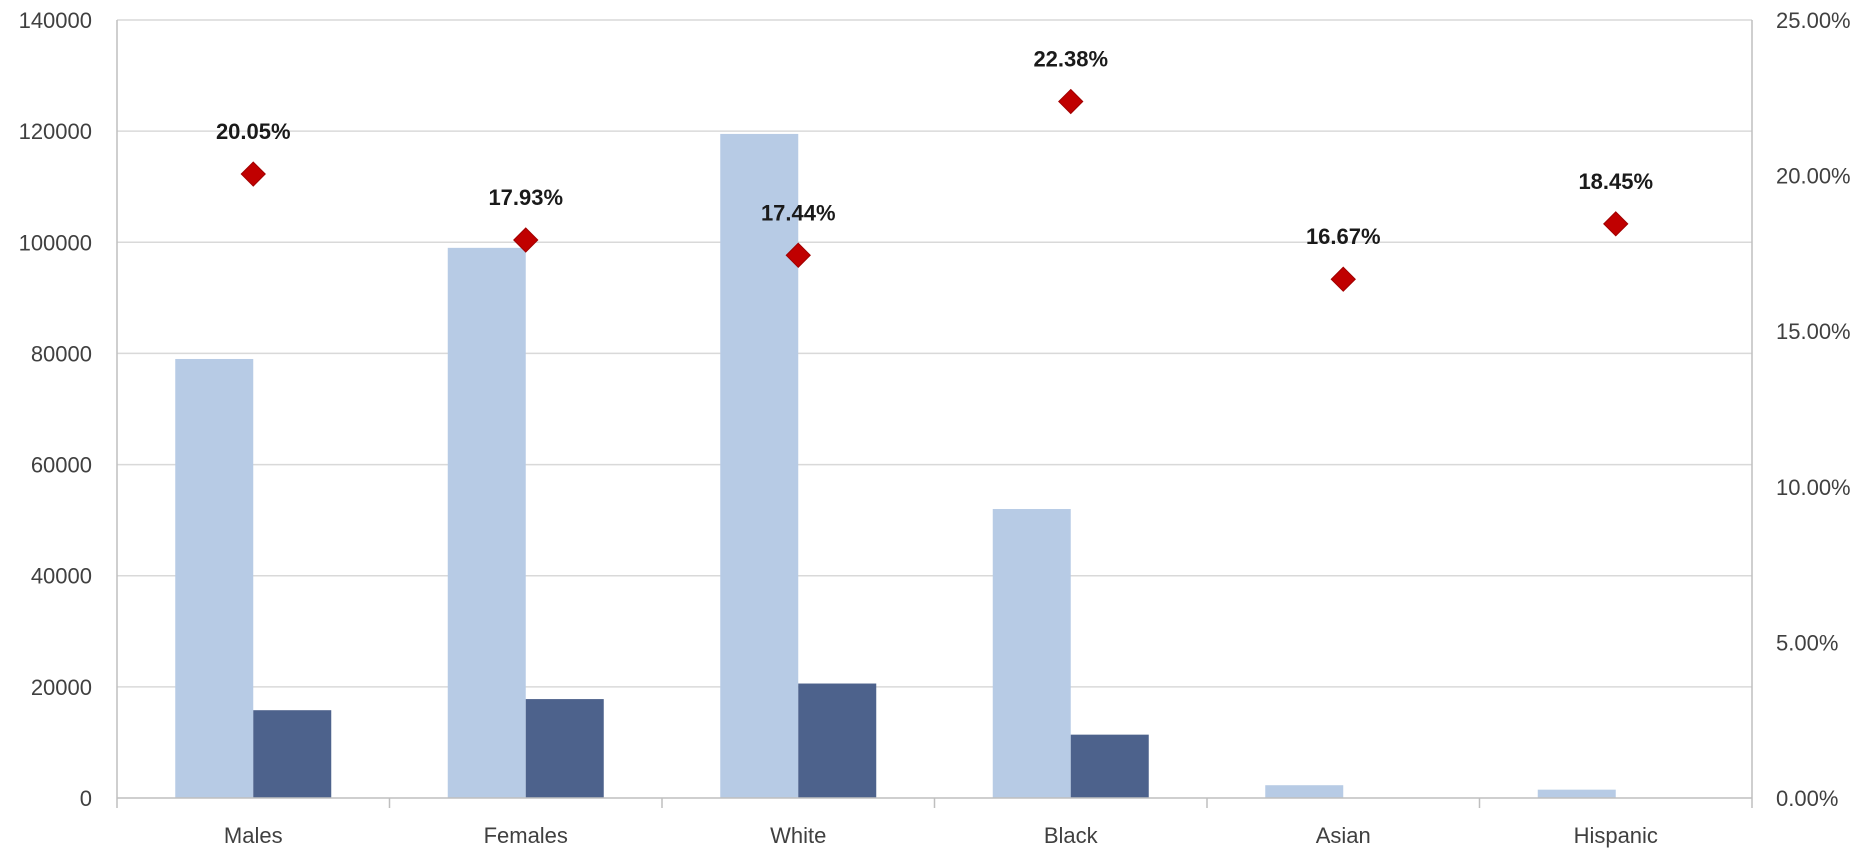  What do you see at coordinates (1616, 835) in the screenshot?
I see `x-category-label: Hispanic` at bounding box center [1616, 835].